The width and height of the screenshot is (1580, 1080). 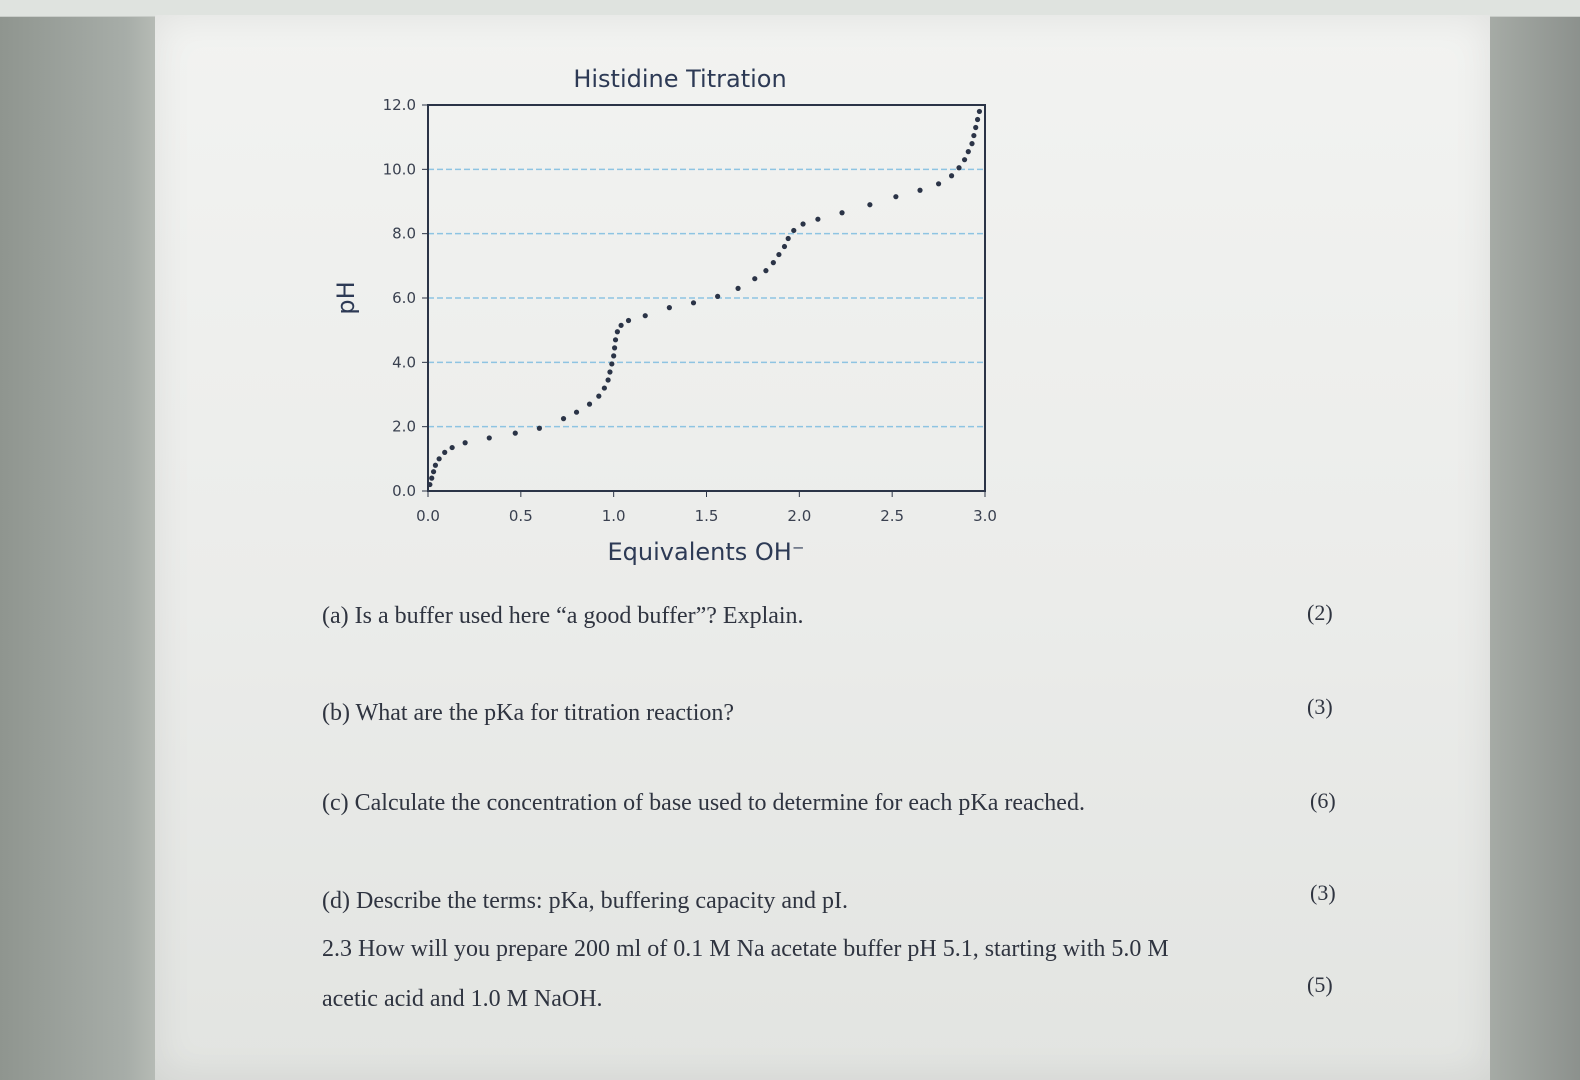 I want to click on chart-gridlines, so click(x=706, y=298).